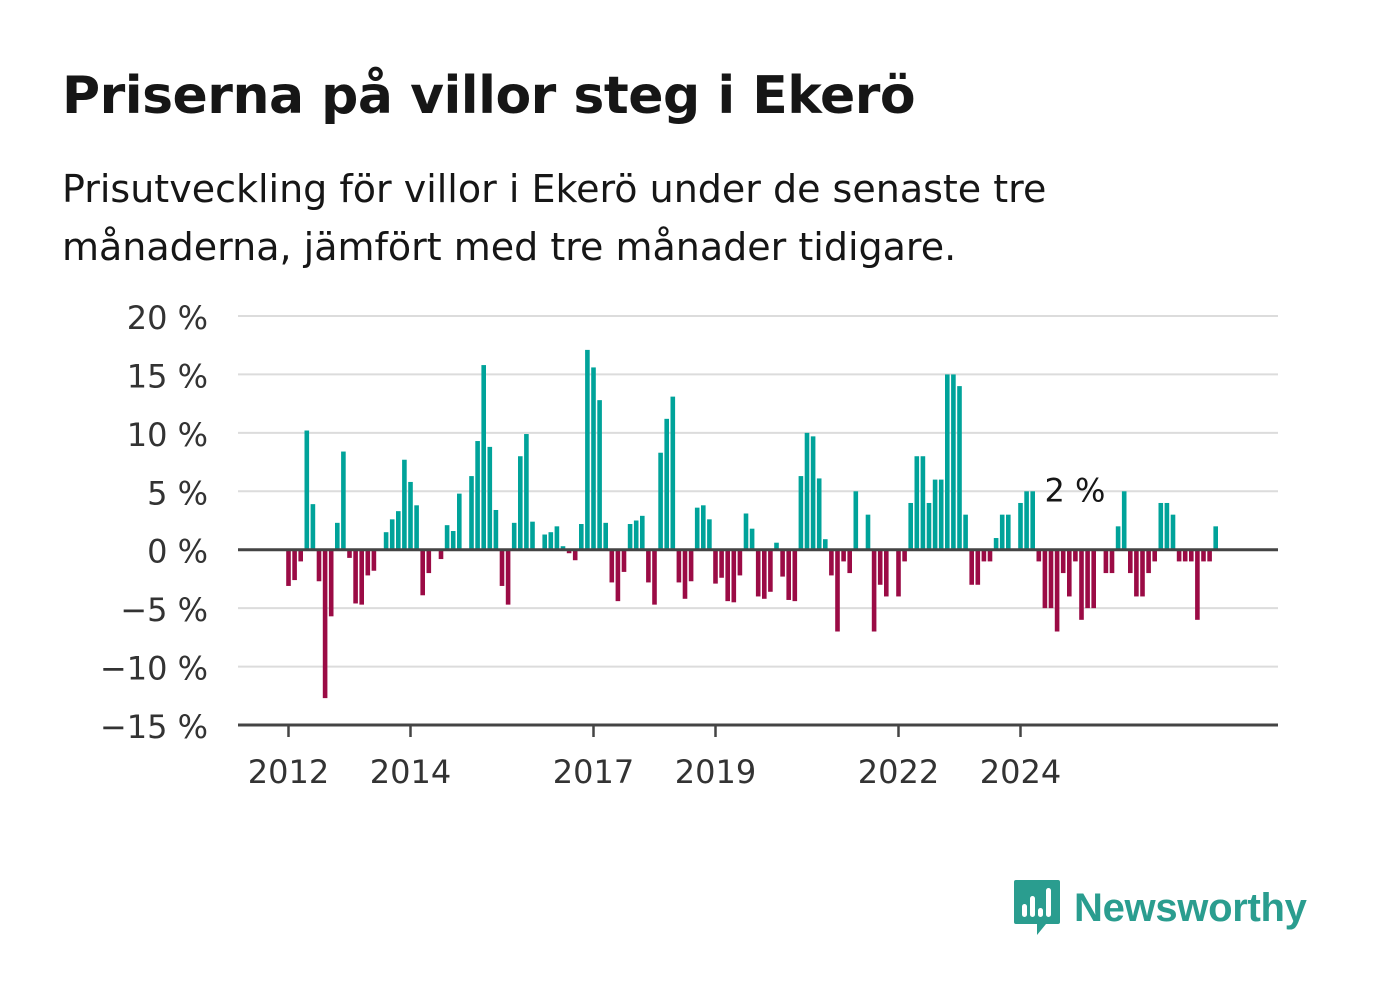 The width and height of the screenshot is (1382, 999). I want to click on y-tick-label: −15 %, so click(154, 727).